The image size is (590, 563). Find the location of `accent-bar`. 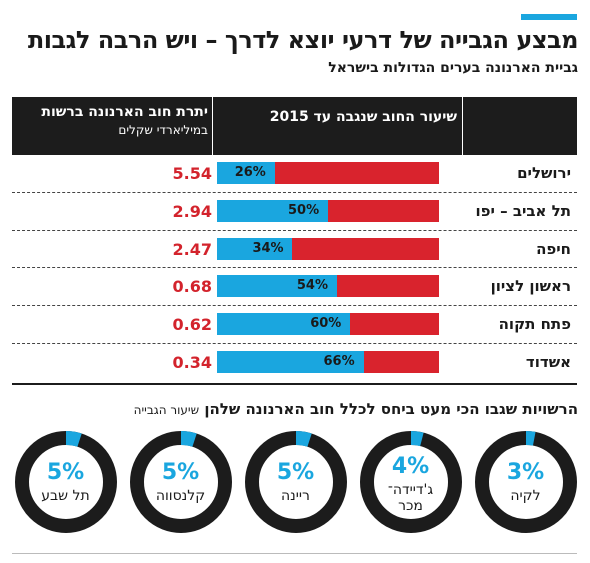

accent-bar is located at coordinates (549, 17).